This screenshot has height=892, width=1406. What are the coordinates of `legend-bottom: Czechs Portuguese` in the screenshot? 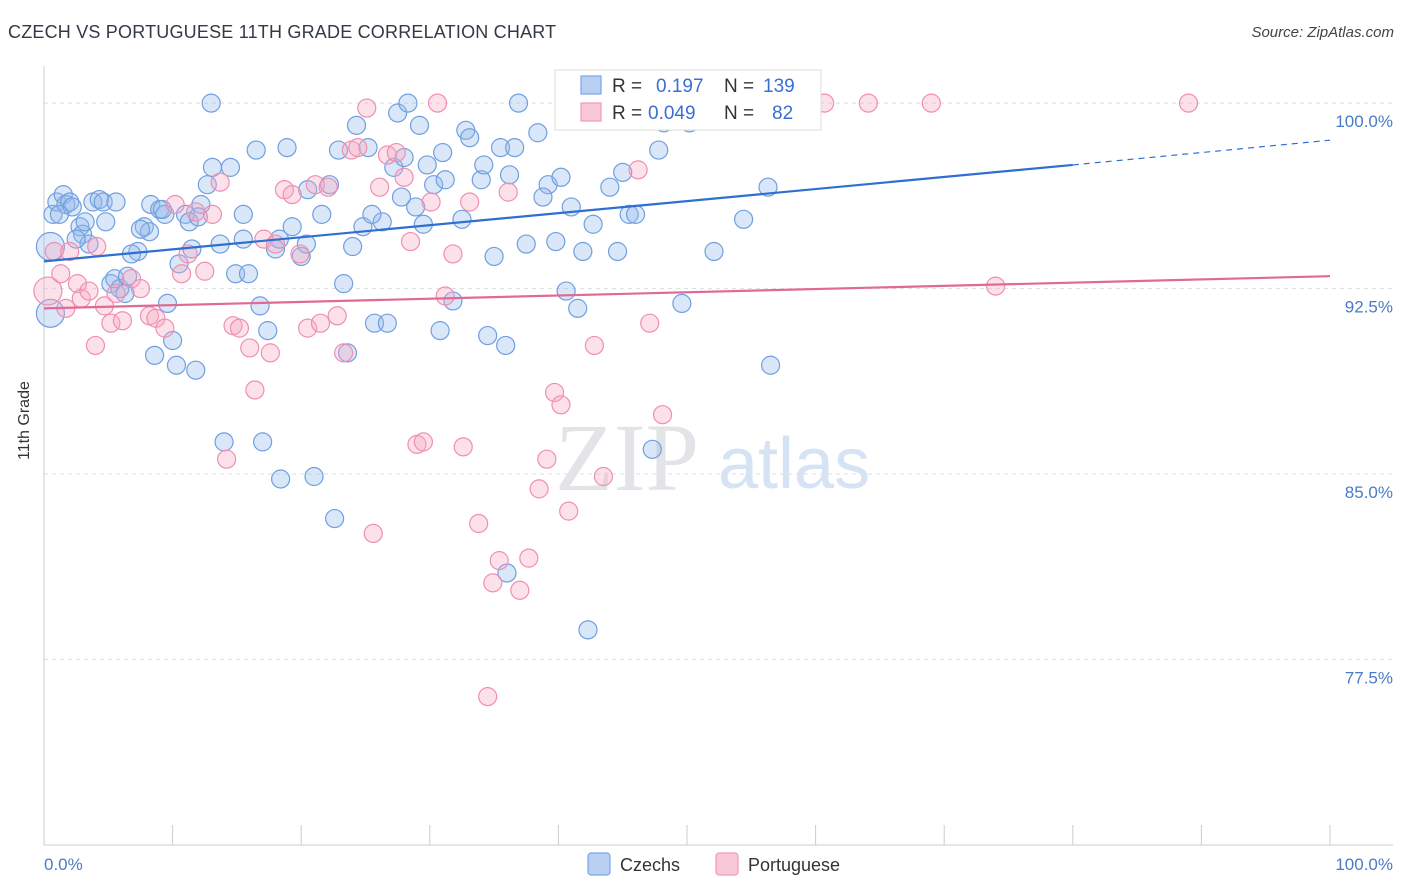 It's located at (713, 864).